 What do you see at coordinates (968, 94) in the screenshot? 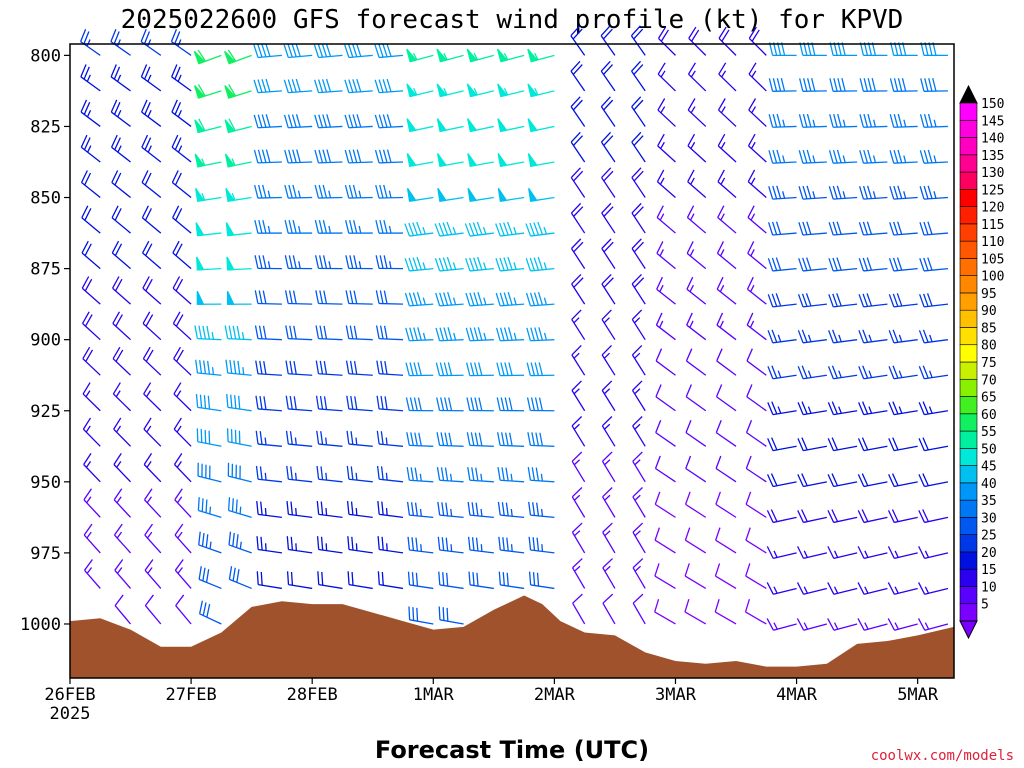
I see `colorbar-high-arrow` at bounding box center [968, 94].